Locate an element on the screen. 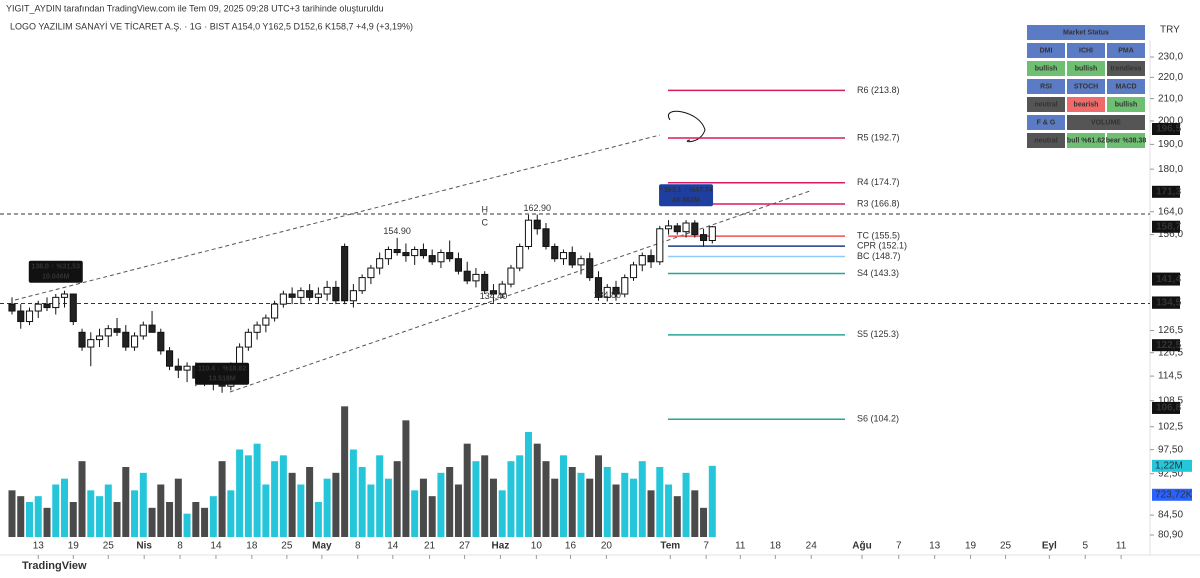  volume-label: 1,22M is located at coordinates (1169, 465).